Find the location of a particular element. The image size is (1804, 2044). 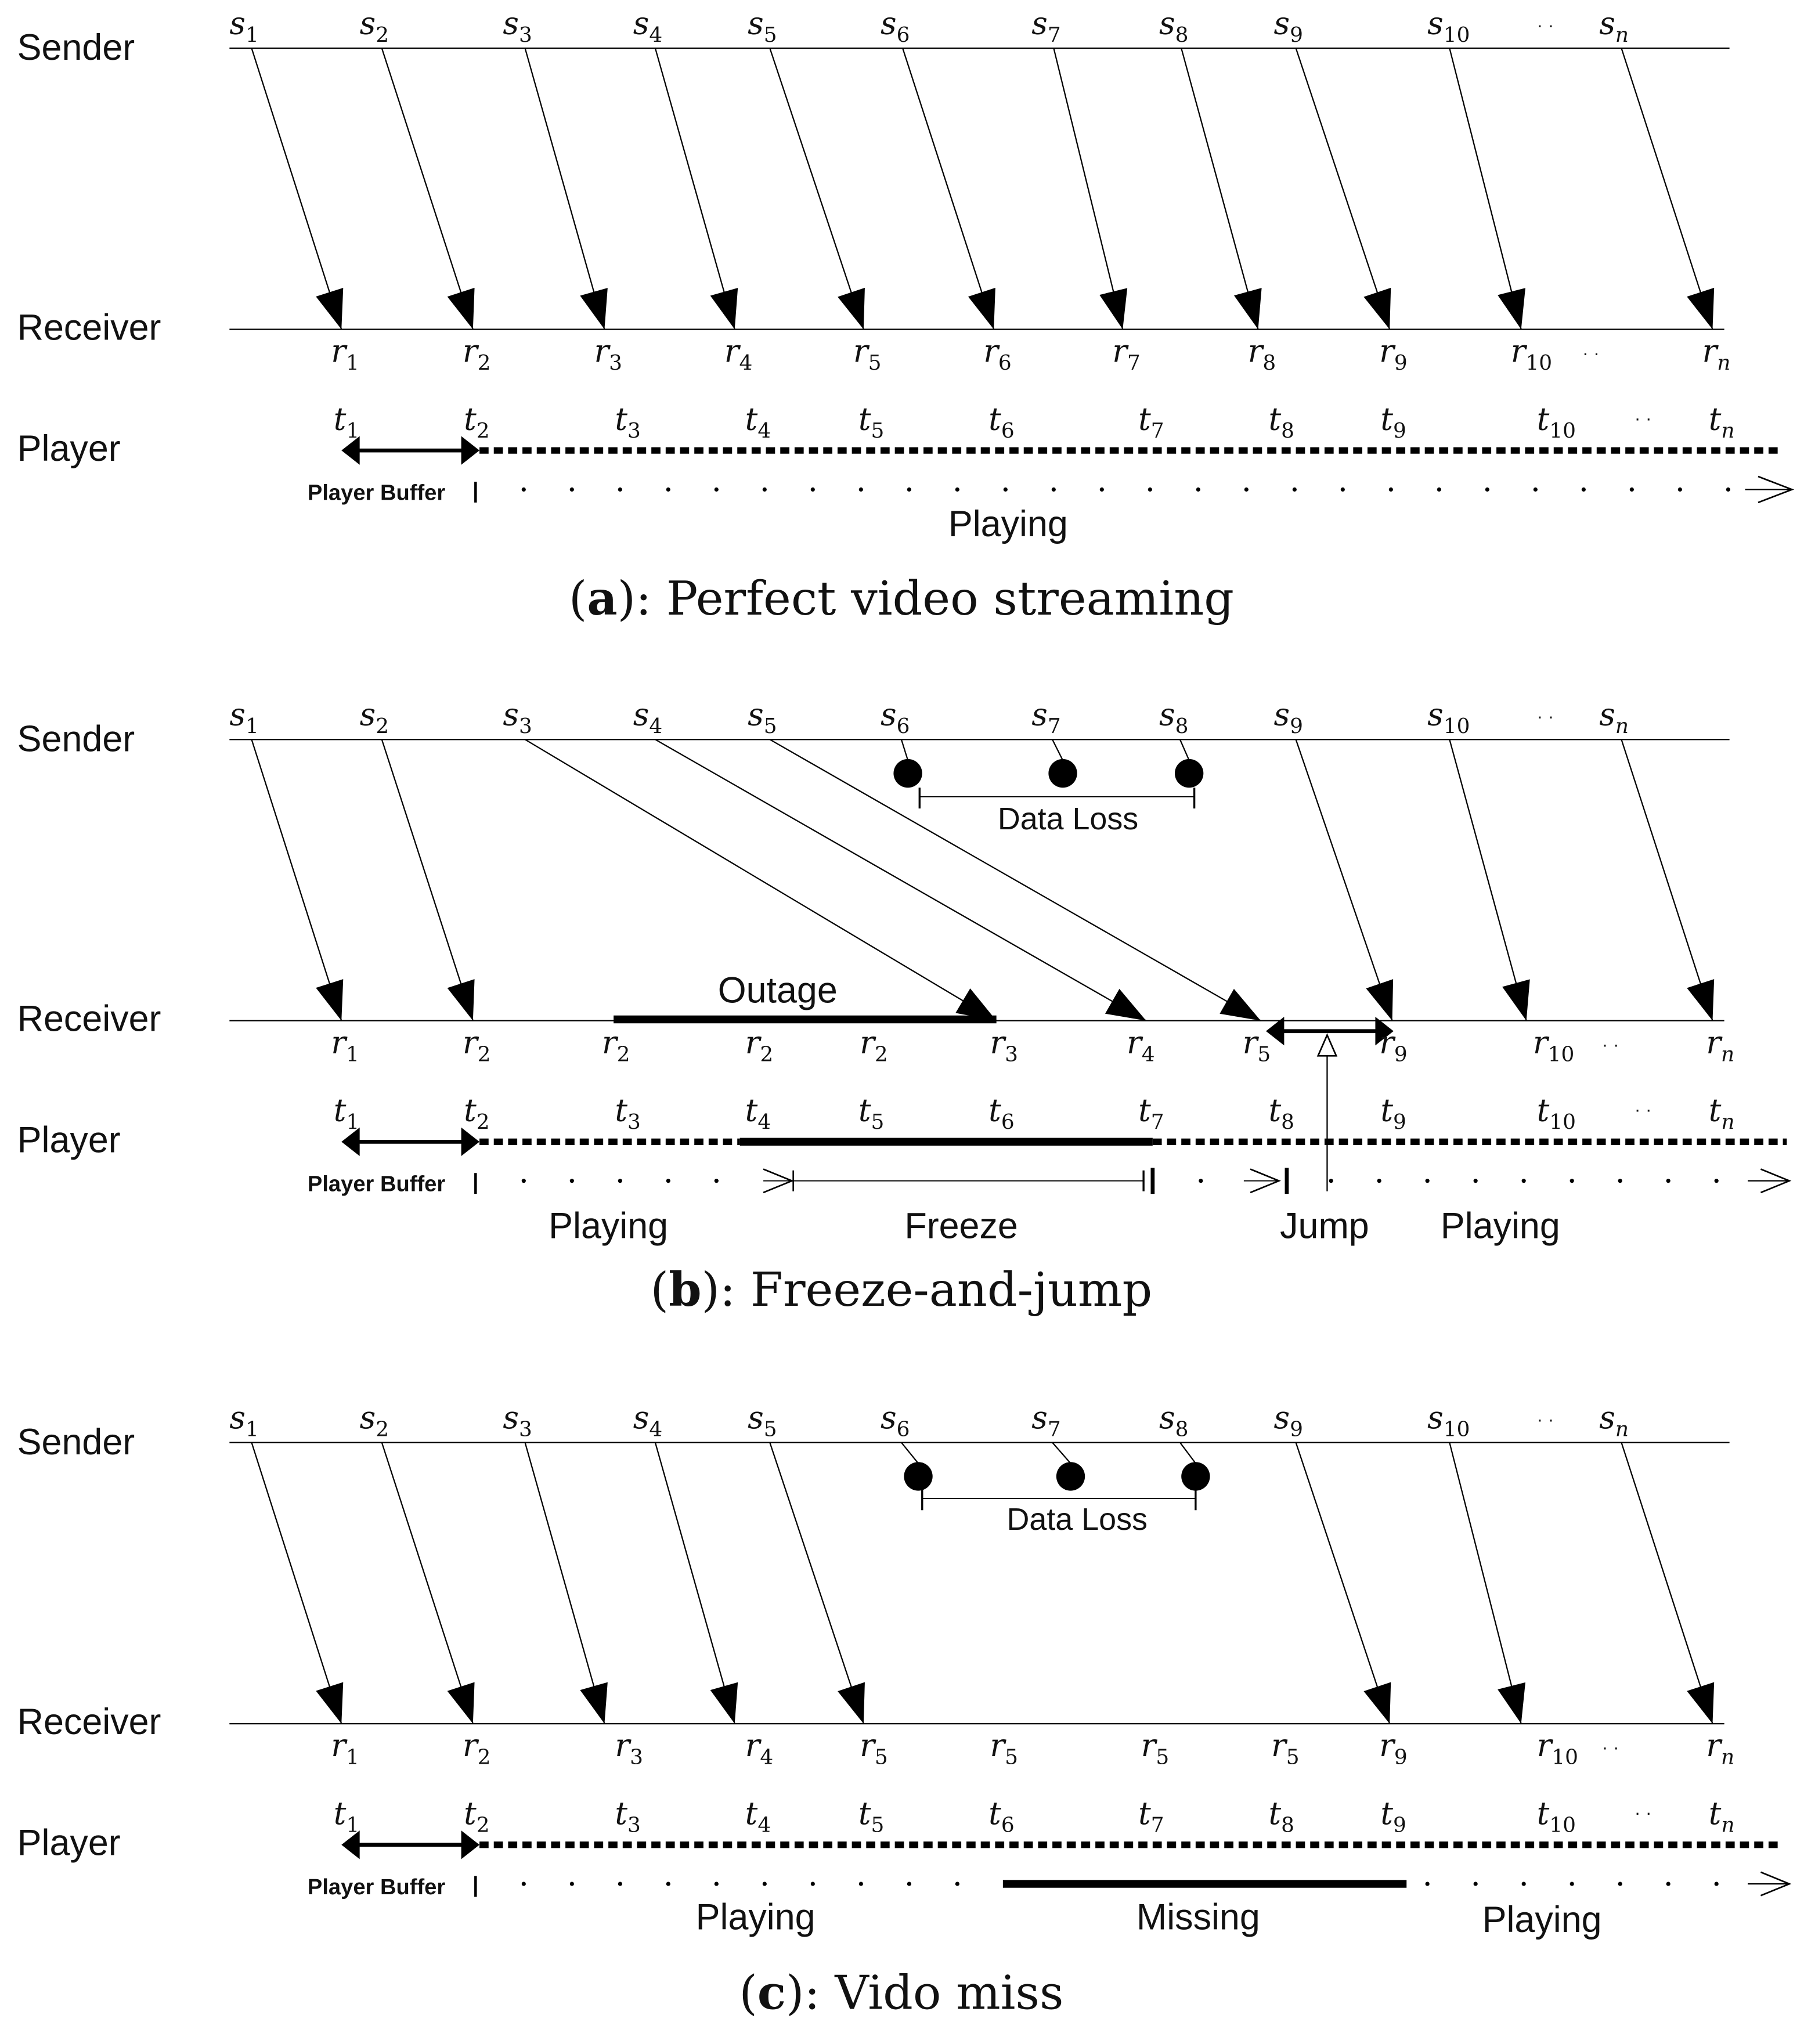

player-label: t1 is located at coordinates (346, 1816).